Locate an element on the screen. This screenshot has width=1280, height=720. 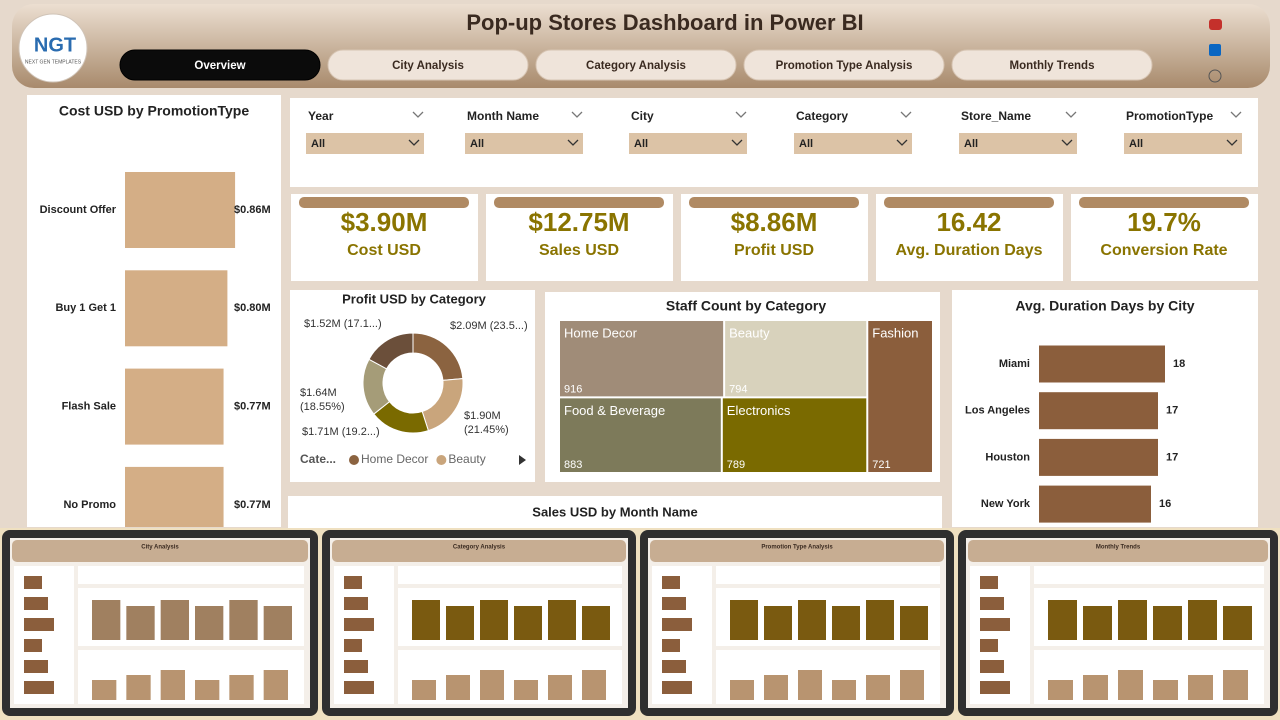
page-thumbnail: Monthly Trends is located at coordinates (1118, 623).